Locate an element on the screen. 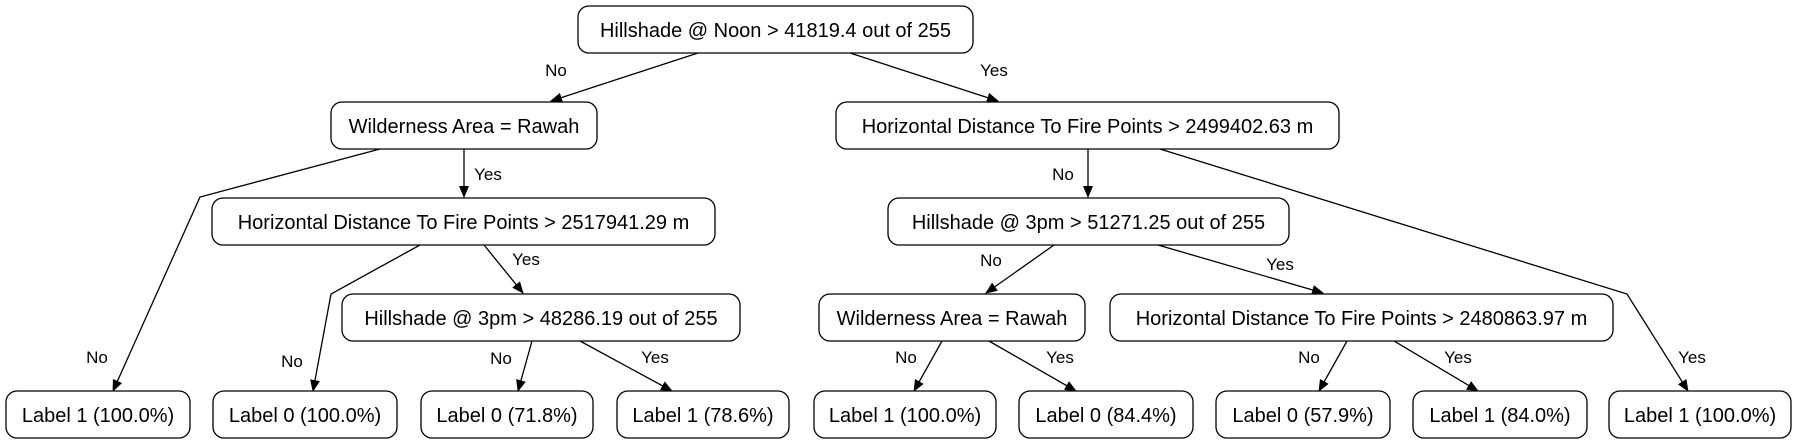 Image resolution: width=1796 pixels, height=443 pixels. wilderness-right-node: Wilderness Area = Rawah is located at coordinates (952, 317).